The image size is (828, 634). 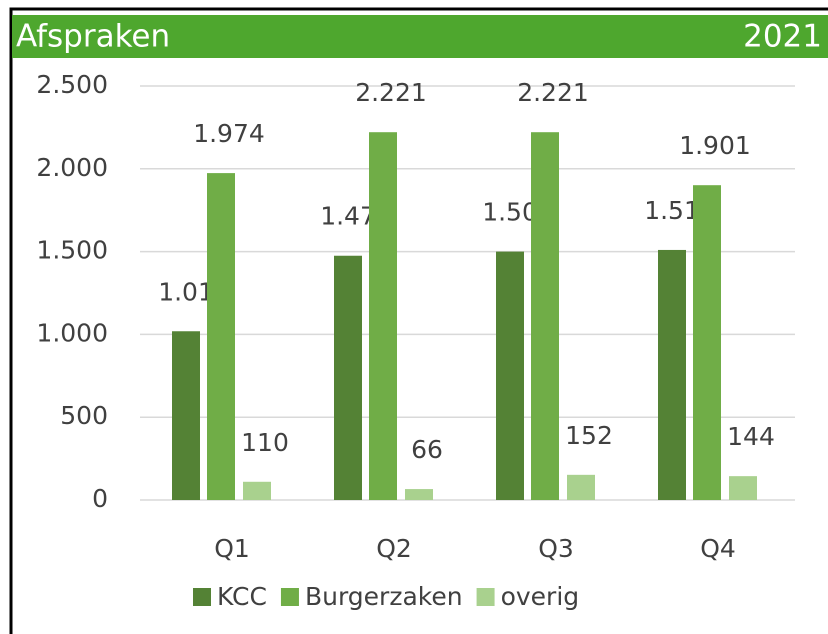 What do you see at coordinates (72, 250) in the screenshot?
I see `y-tick-label: 1.500` at bounding box center [72, 250].